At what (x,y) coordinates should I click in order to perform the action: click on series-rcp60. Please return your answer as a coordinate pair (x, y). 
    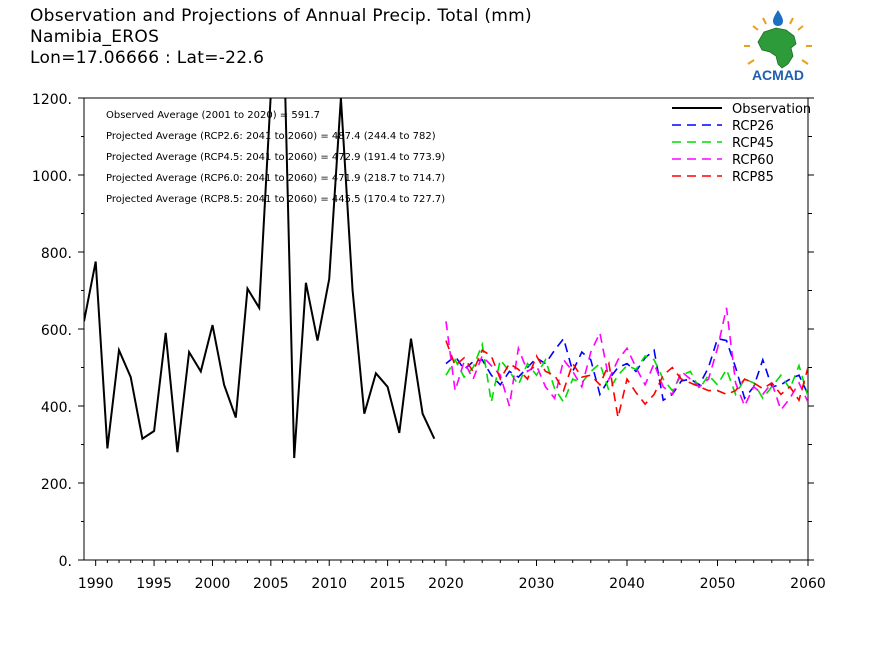
    Looking at the image, I should click on (626, 359).